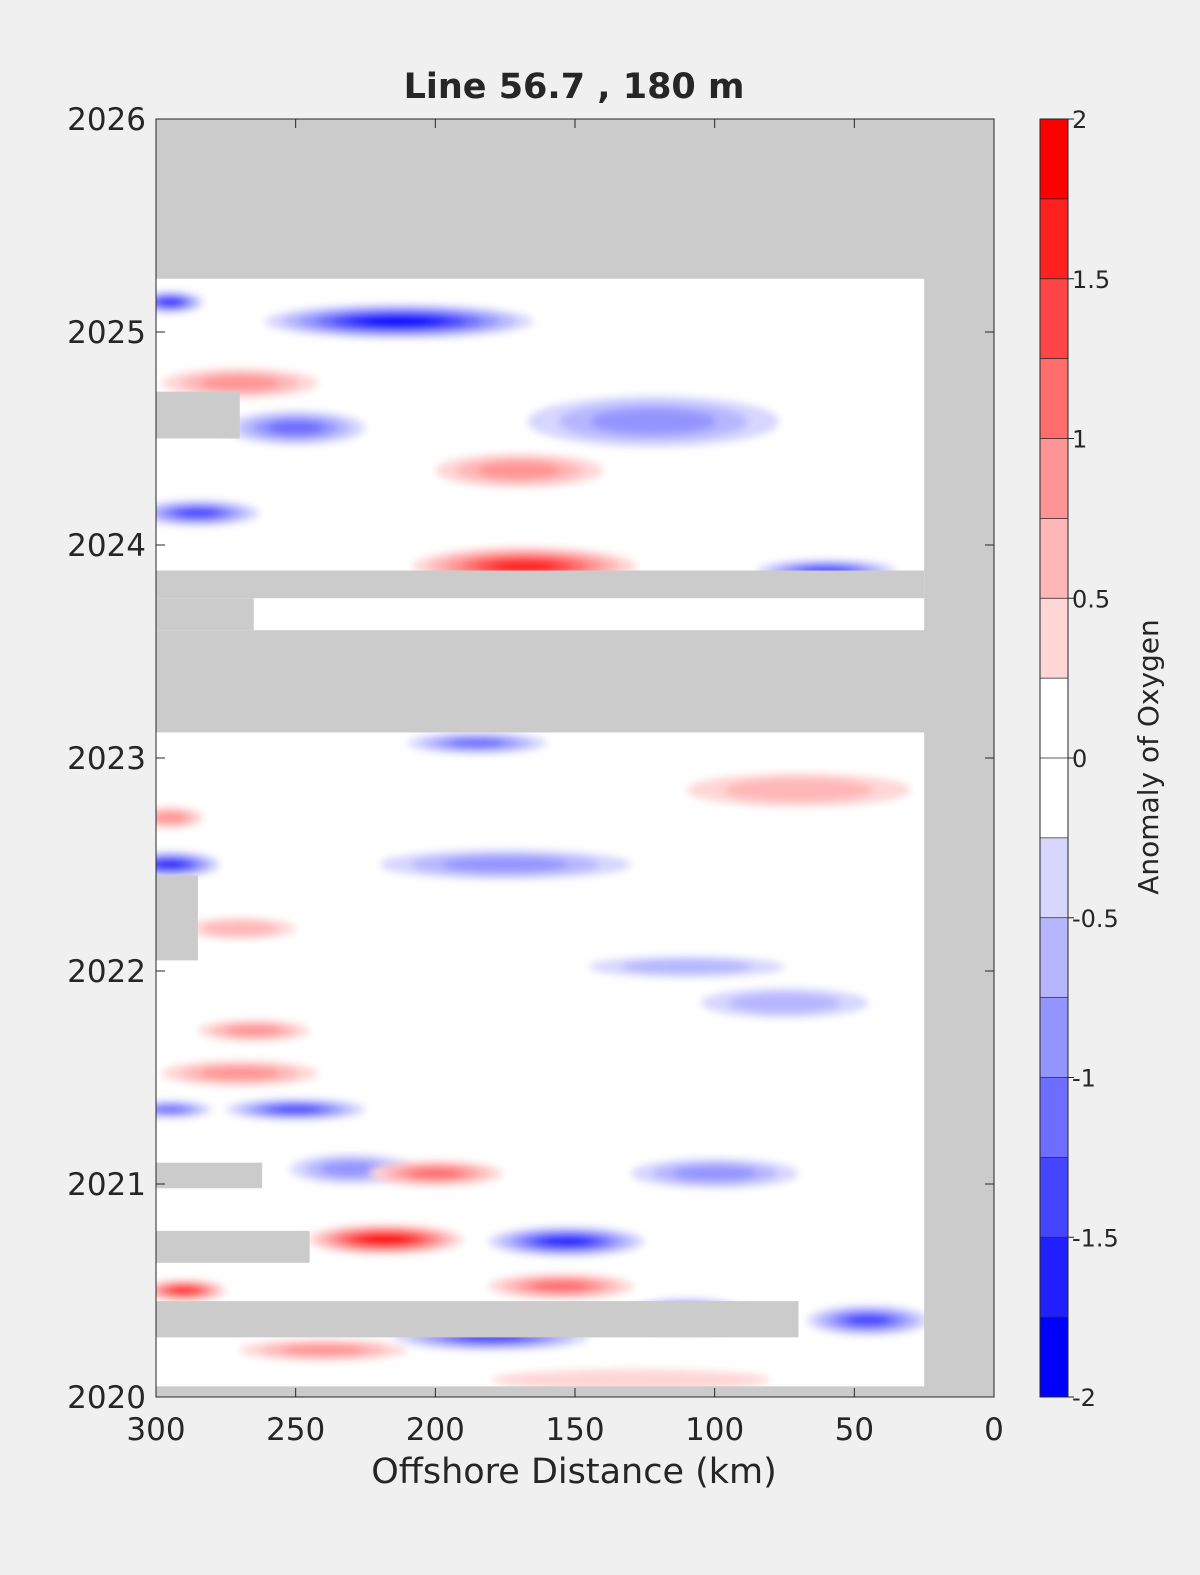 This screenshot has width=1200, height=1575. What do you see at coordinates (106, 120) in the screenshot?
I see `y-tick-label: 2026` at bounding box center [106, 120].